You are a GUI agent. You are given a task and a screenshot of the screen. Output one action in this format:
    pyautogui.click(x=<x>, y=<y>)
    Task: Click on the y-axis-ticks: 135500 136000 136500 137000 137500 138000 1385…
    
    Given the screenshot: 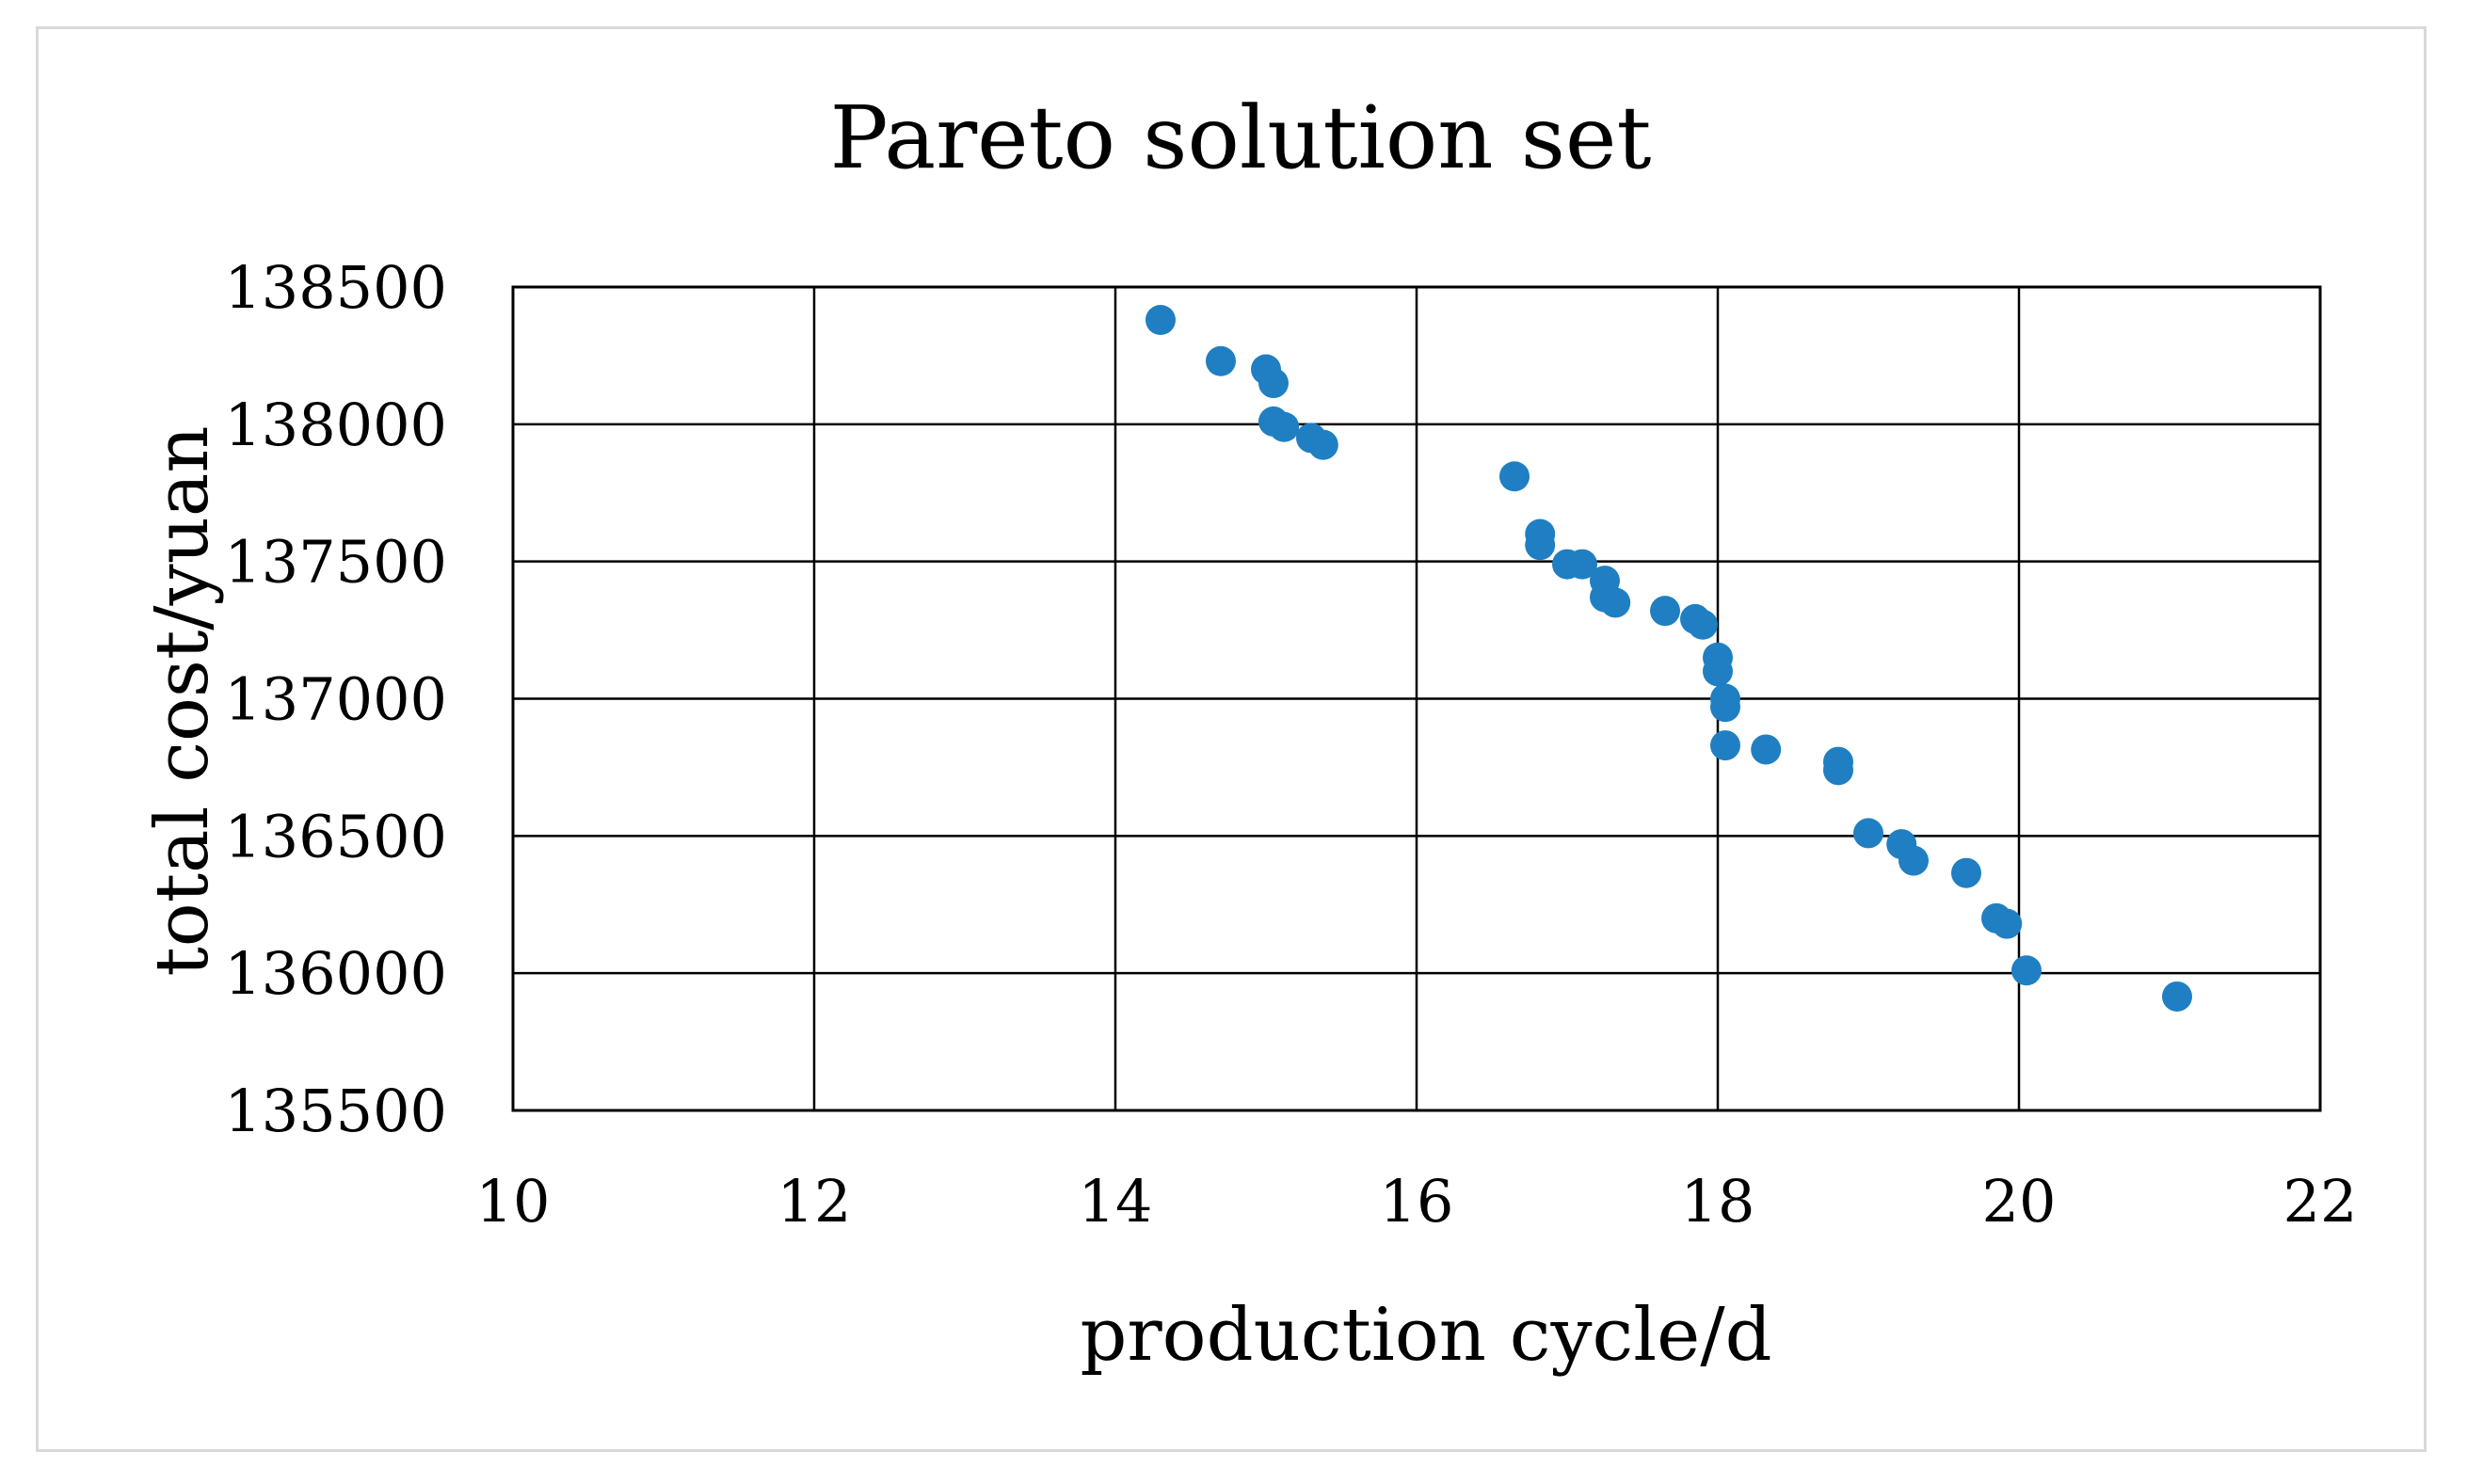 What is the action you would take?
    pyautogui.click(x=335, y=699)
    